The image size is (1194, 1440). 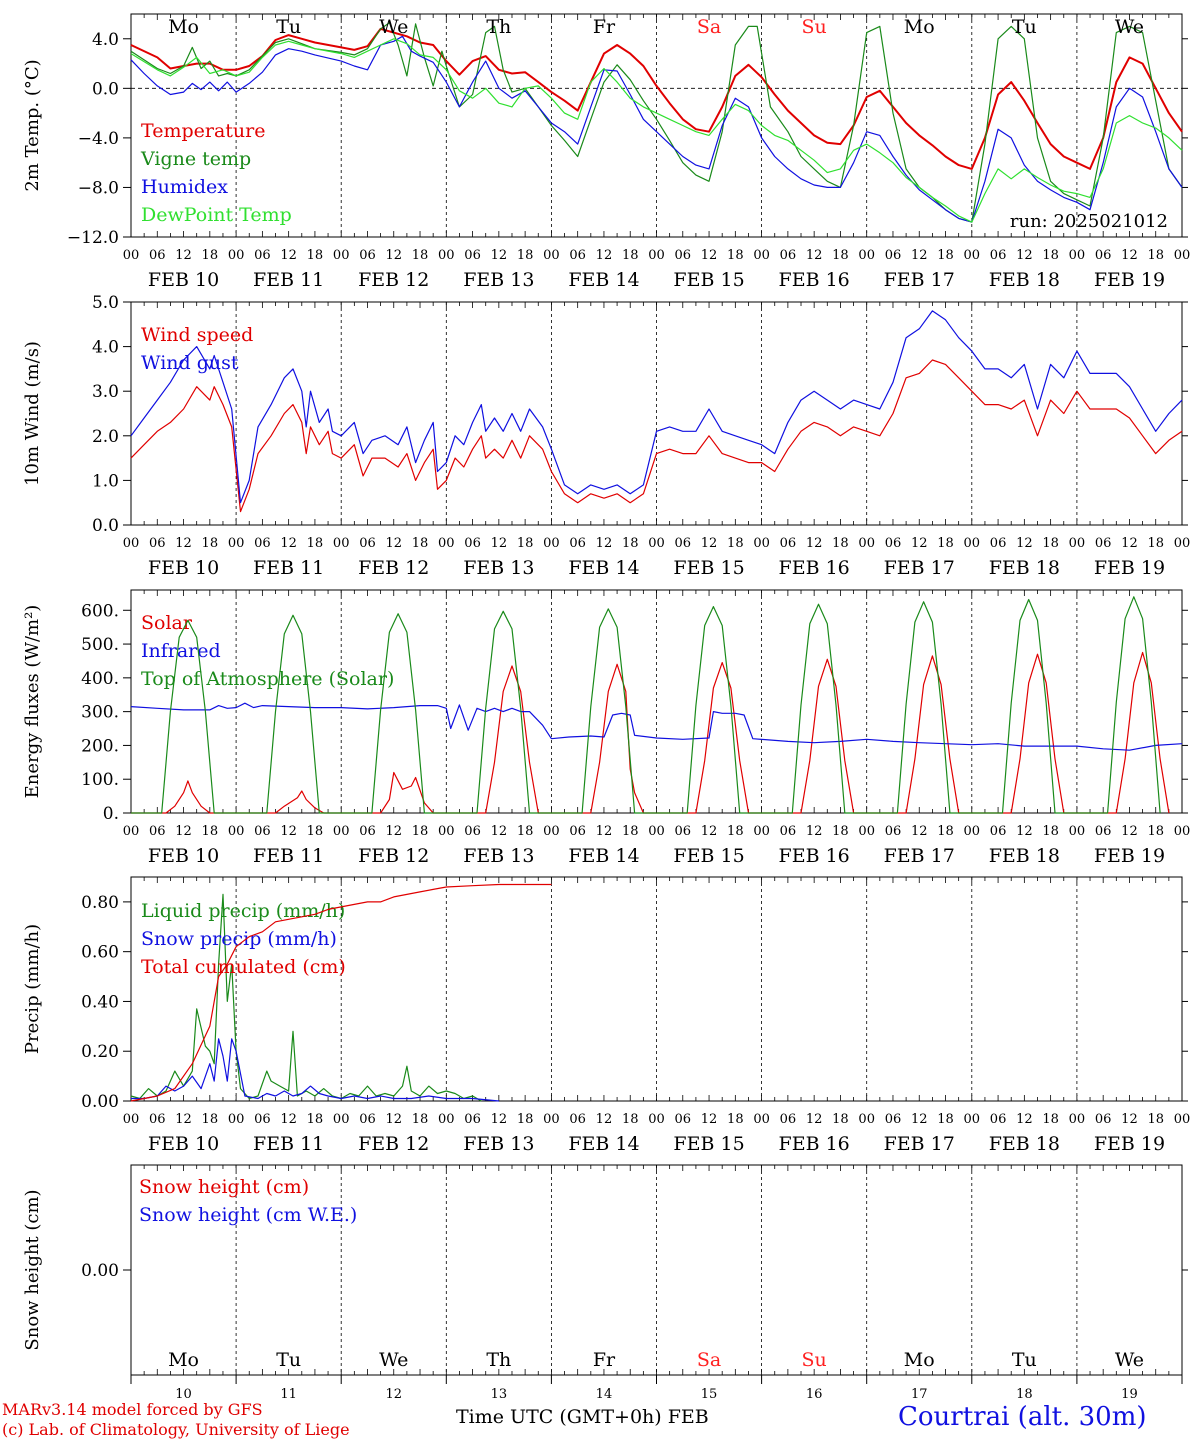 What do you see at coordinates (306, 997) in the screenshot?
I see `series-line-liquid-precip-mm-h-` at bounding box center [306, 997].